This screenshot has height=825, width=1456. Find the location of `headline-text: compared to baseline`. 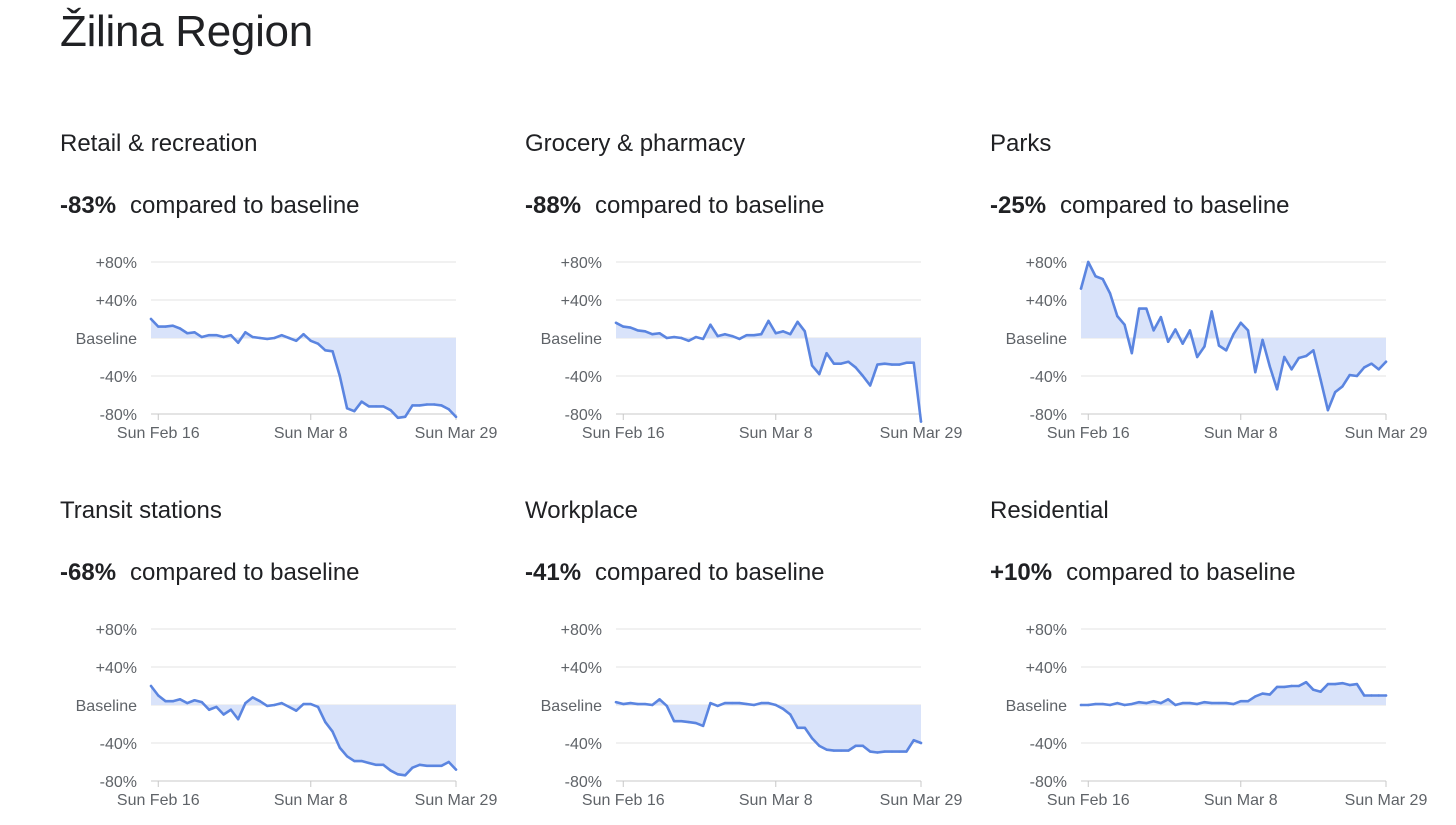

headline-text: compared to baseline is located at coordinates (1175, 205).